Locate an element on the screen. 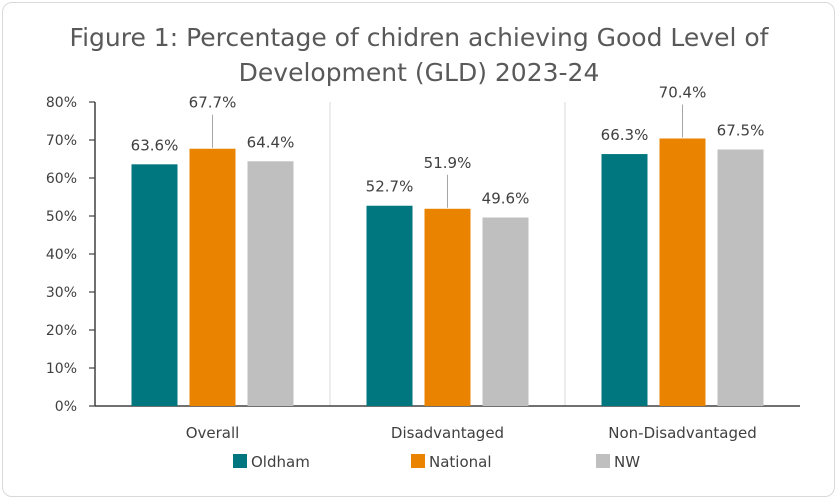  data-label: 49.6% is located at coordinates (506, 199).